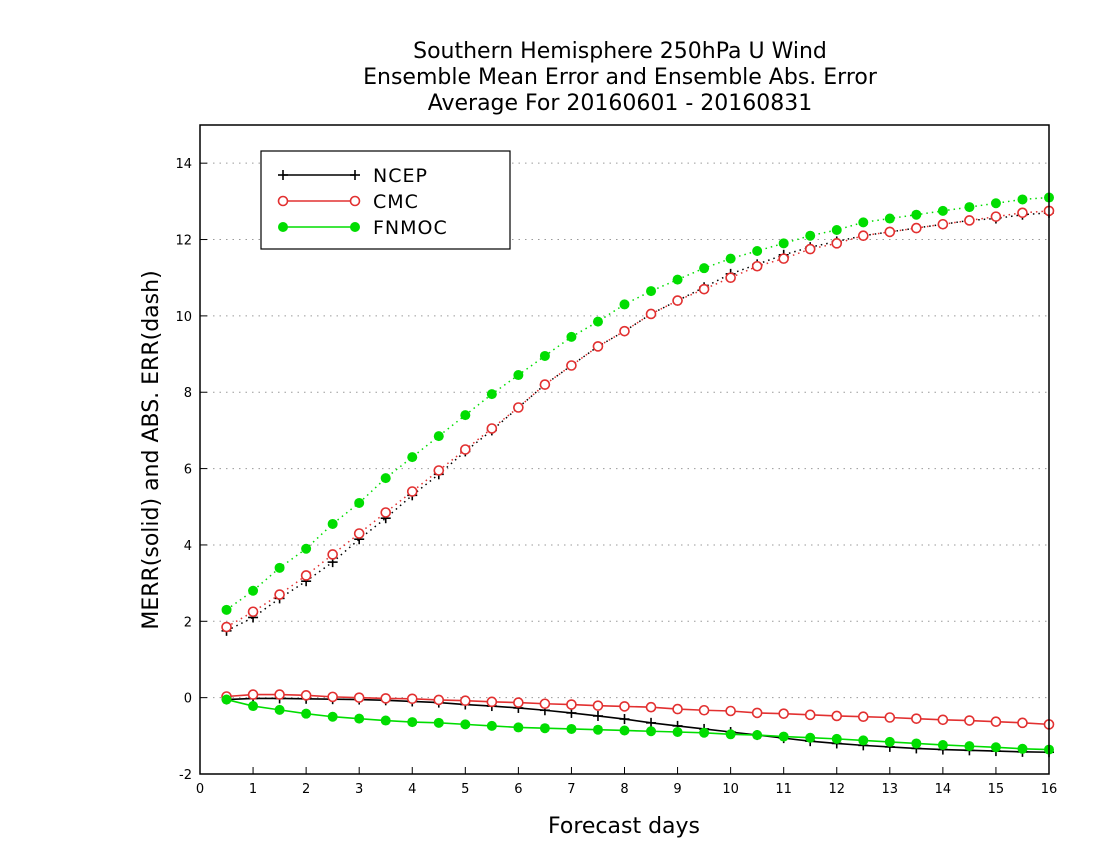  Describe the element at coordinates (200, 789) in the screenshot. I see `x-tick-label-0: 0` at that location.